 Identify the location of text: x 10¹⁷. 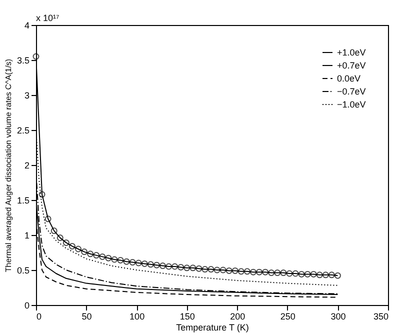
(48, 18).